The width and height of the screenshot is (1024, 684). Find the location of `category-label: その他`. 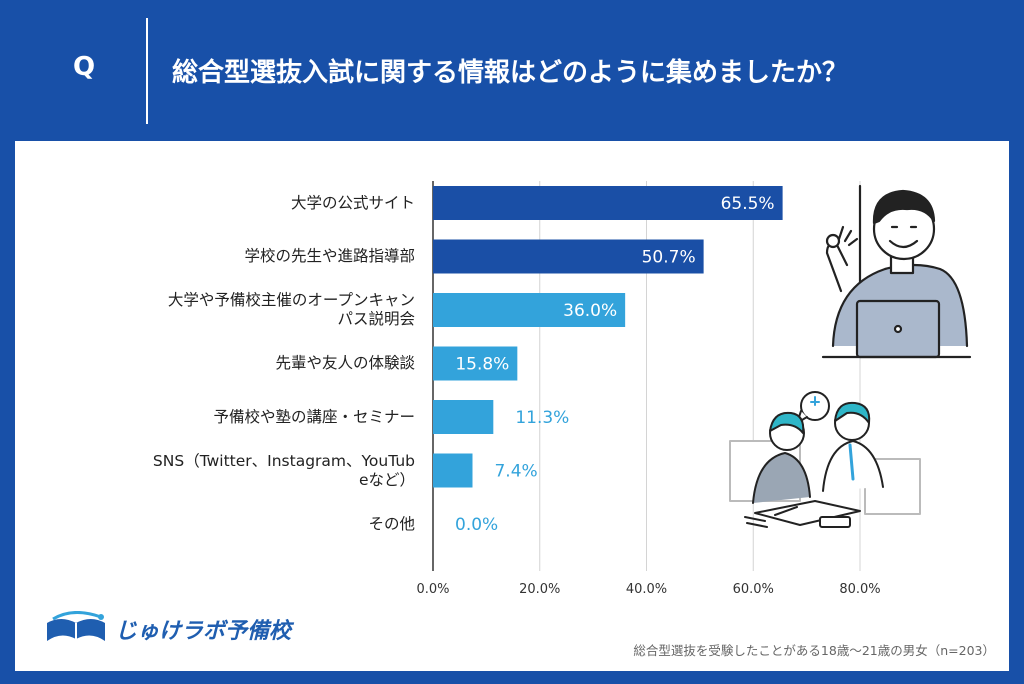

category-label: その他 is located at coordinates (245, 524).